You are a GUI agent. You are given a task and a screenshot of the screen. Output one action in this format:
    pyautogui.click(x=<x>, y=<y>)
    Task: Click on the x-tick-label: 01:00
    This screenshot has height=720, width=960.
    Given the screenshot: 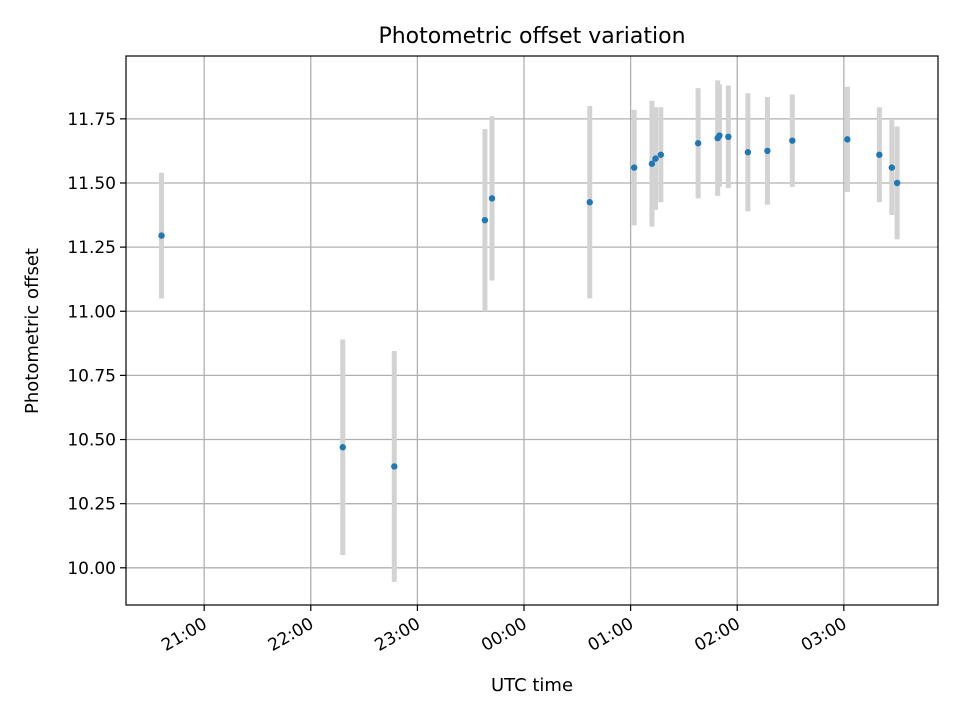 What is the action you would take?
    pyautogui.click(x=611, y=635)
    